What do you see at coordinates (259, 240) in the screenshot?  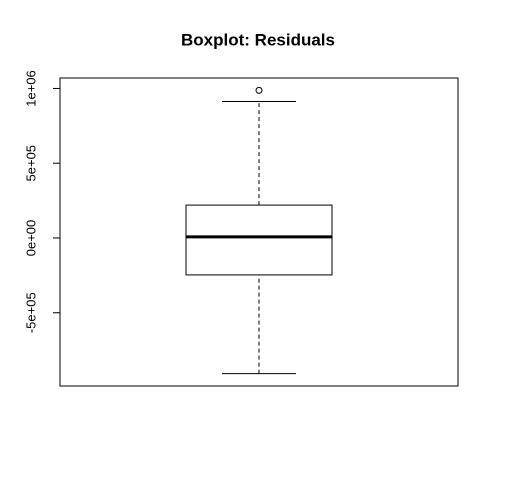 I see `box` at bounding box center [259, 240].